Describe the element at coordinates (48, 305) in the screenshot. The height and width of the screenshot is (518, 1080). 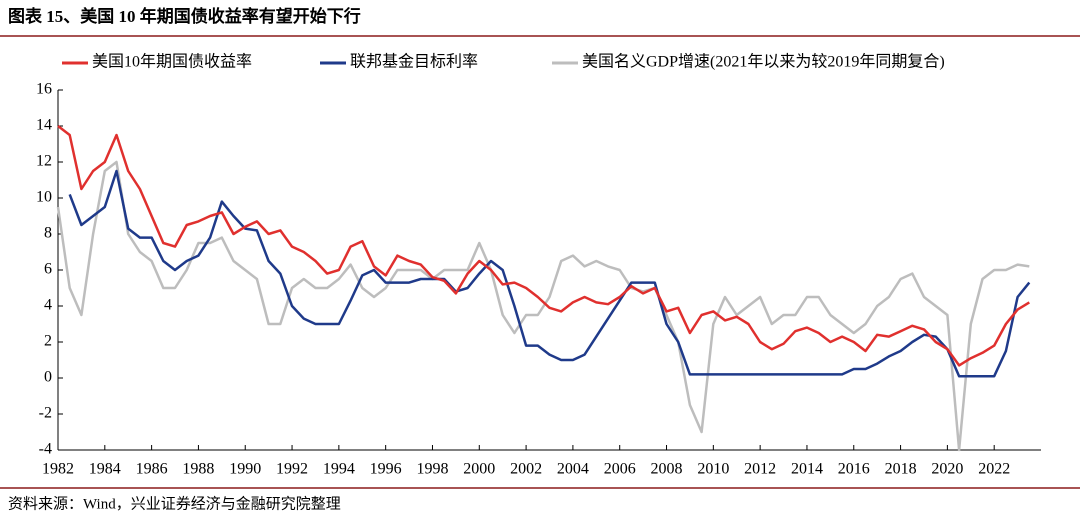
I see `y-tick-label: 4` at that location.